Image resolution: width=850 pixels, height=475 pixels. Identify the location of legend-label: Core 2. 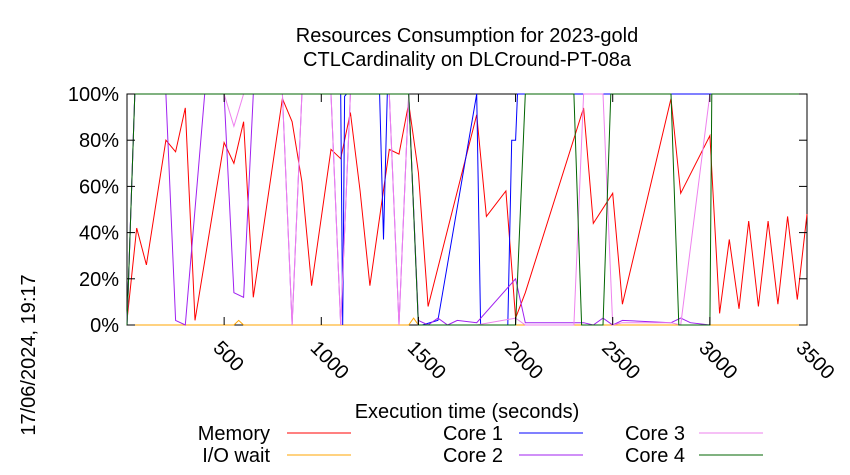
(473, 456).